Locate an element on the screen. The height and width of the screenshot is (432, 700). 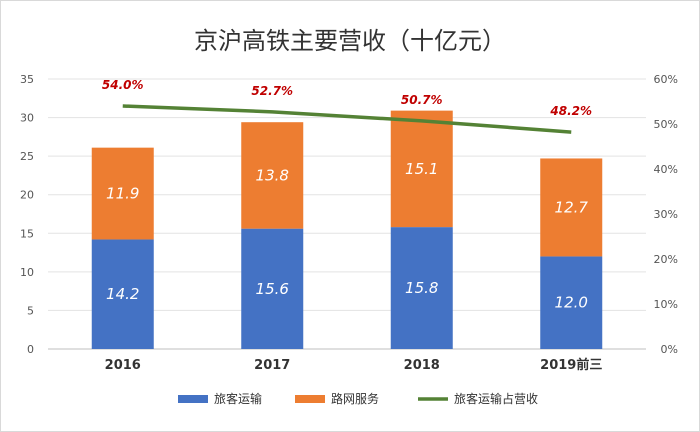
data-label-passenger-transport: 15.6 is located at coordinates (272, 289).